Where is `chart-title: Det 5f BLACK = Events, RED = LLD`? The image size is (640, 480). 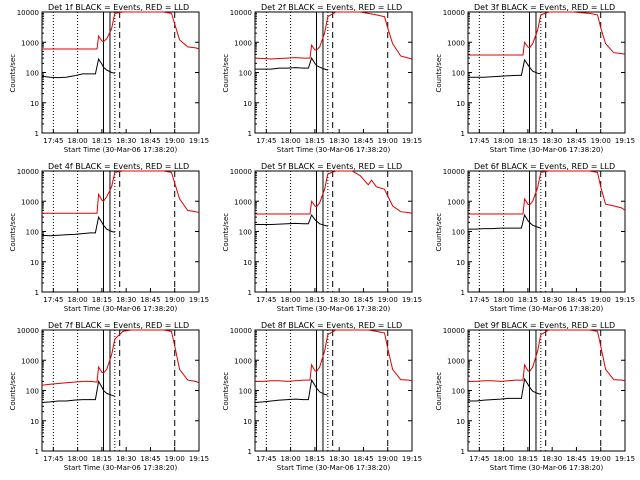
chart-title: Det 5f BLACK = Events, RED = LLD is located at coordinates (331, 166).